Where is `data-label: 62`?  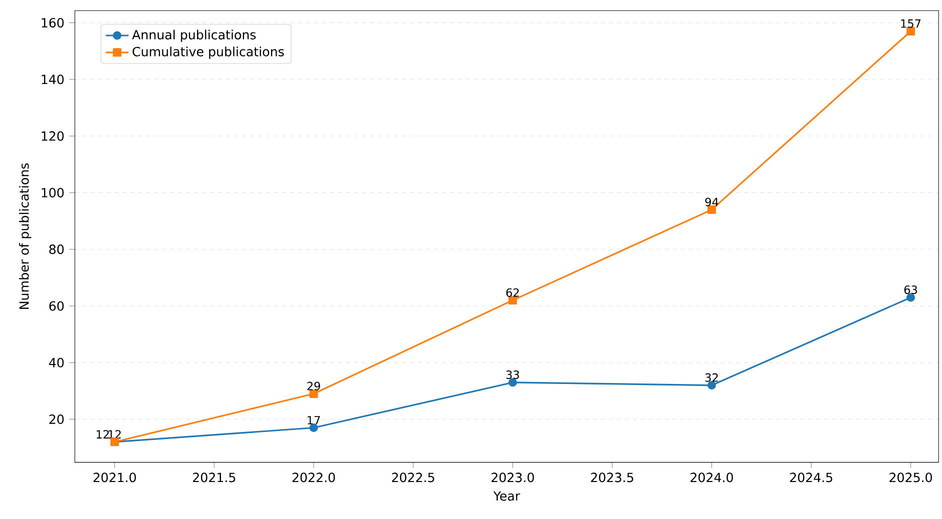 data-label: 62 is located at coordinates (512, 292).